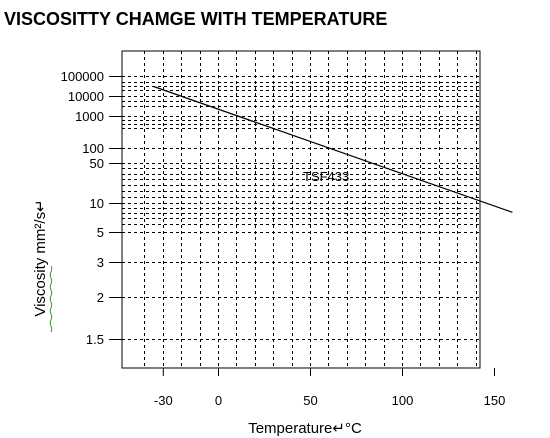  I want to click on y-tick-label: 5, so click(100, 232).